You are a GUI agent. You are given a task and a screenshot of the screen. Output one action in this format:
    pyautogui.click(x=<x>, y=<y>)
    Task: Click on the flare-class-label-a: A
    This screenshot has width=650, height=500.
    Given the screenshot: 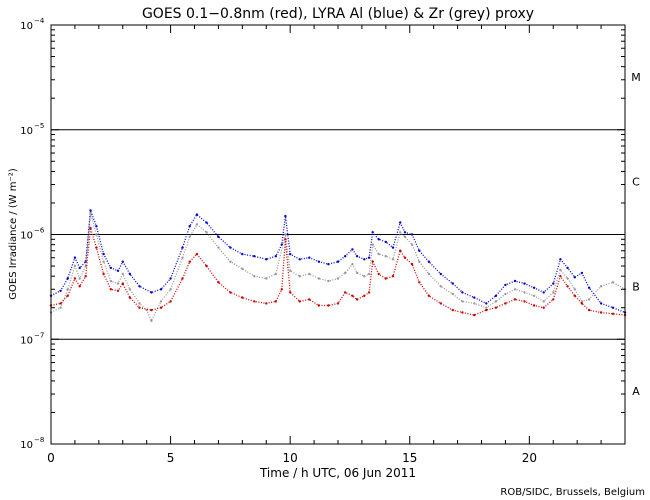 What is the action you would take?
    pyautogui.click(x=636, y=391)
    